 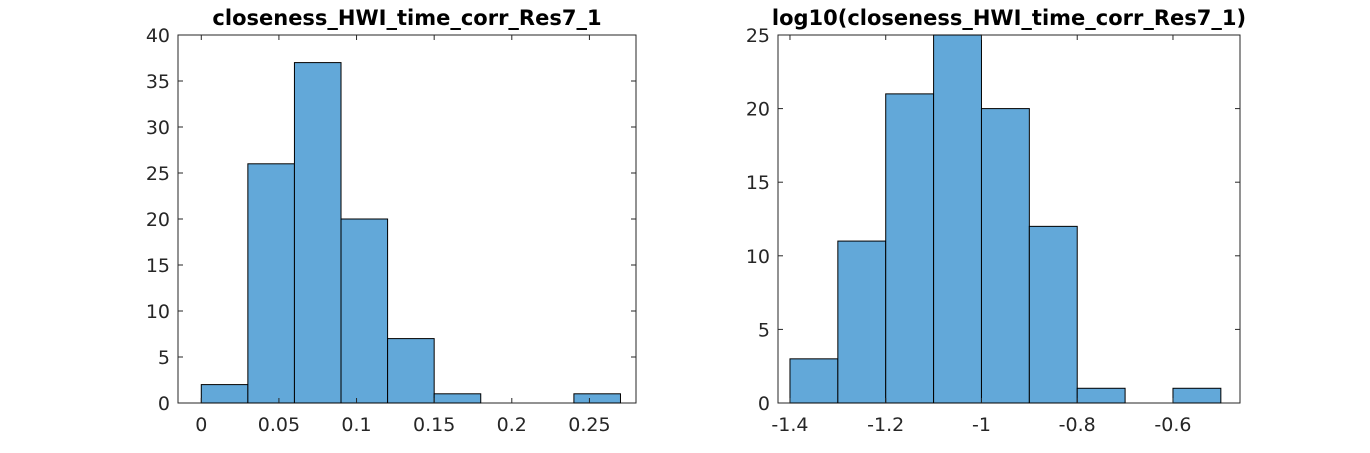 I want to click on x-tick-label: -1.2, so click(x=885, y=425).